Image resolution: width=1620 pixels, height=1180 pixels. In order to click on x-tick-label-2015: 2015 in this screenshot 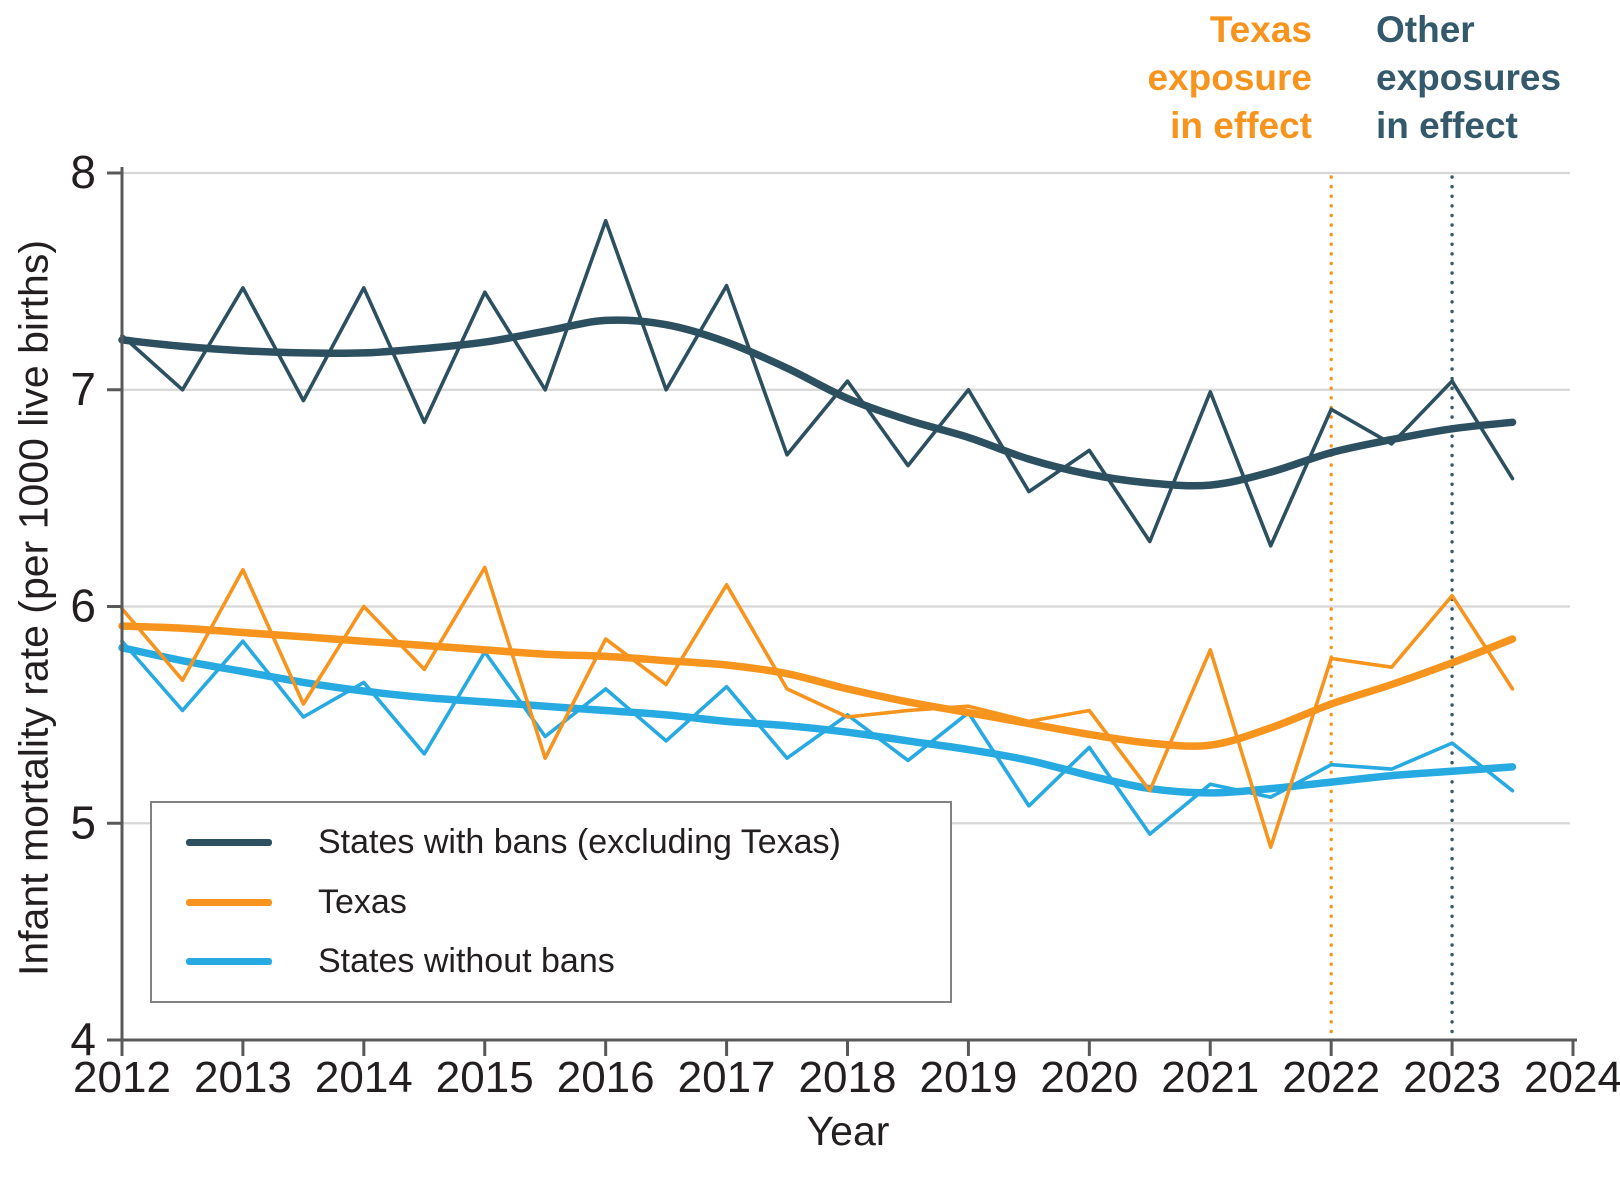, I will do `click(485, 1077)`.